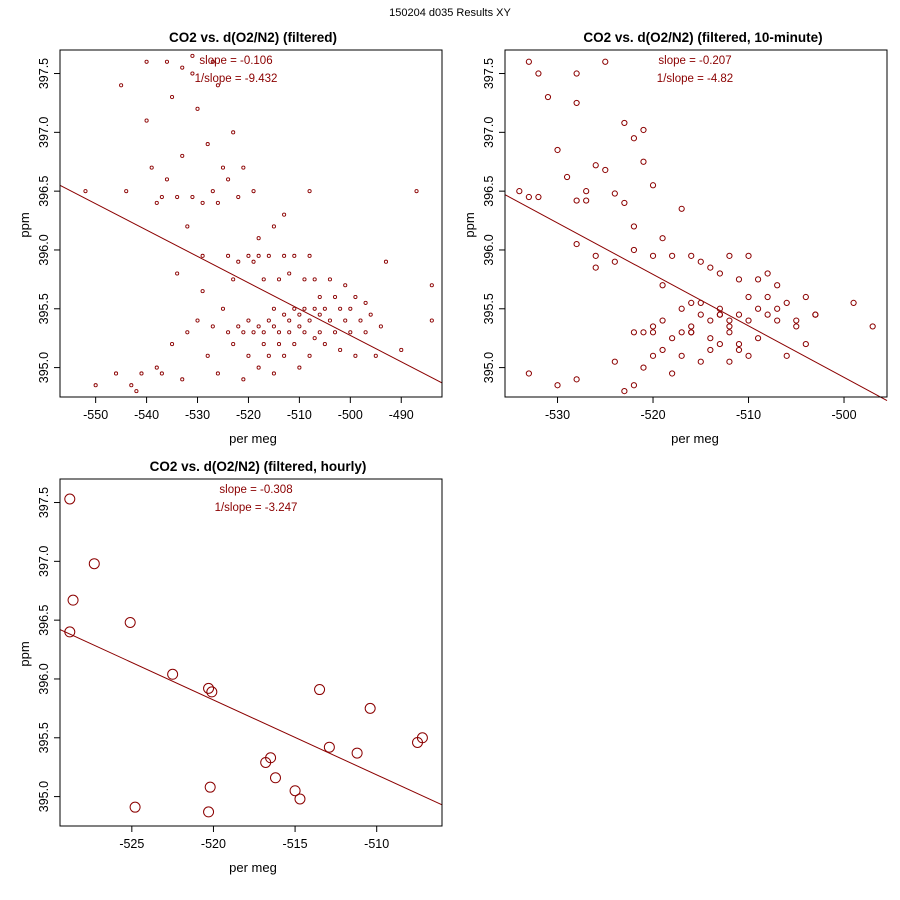 The image size is (900, 900). What do you see at coordinates (694, 61) in the screenshot?
I see `slope-label: slope = -0.207` at bounding box center [694, 61].